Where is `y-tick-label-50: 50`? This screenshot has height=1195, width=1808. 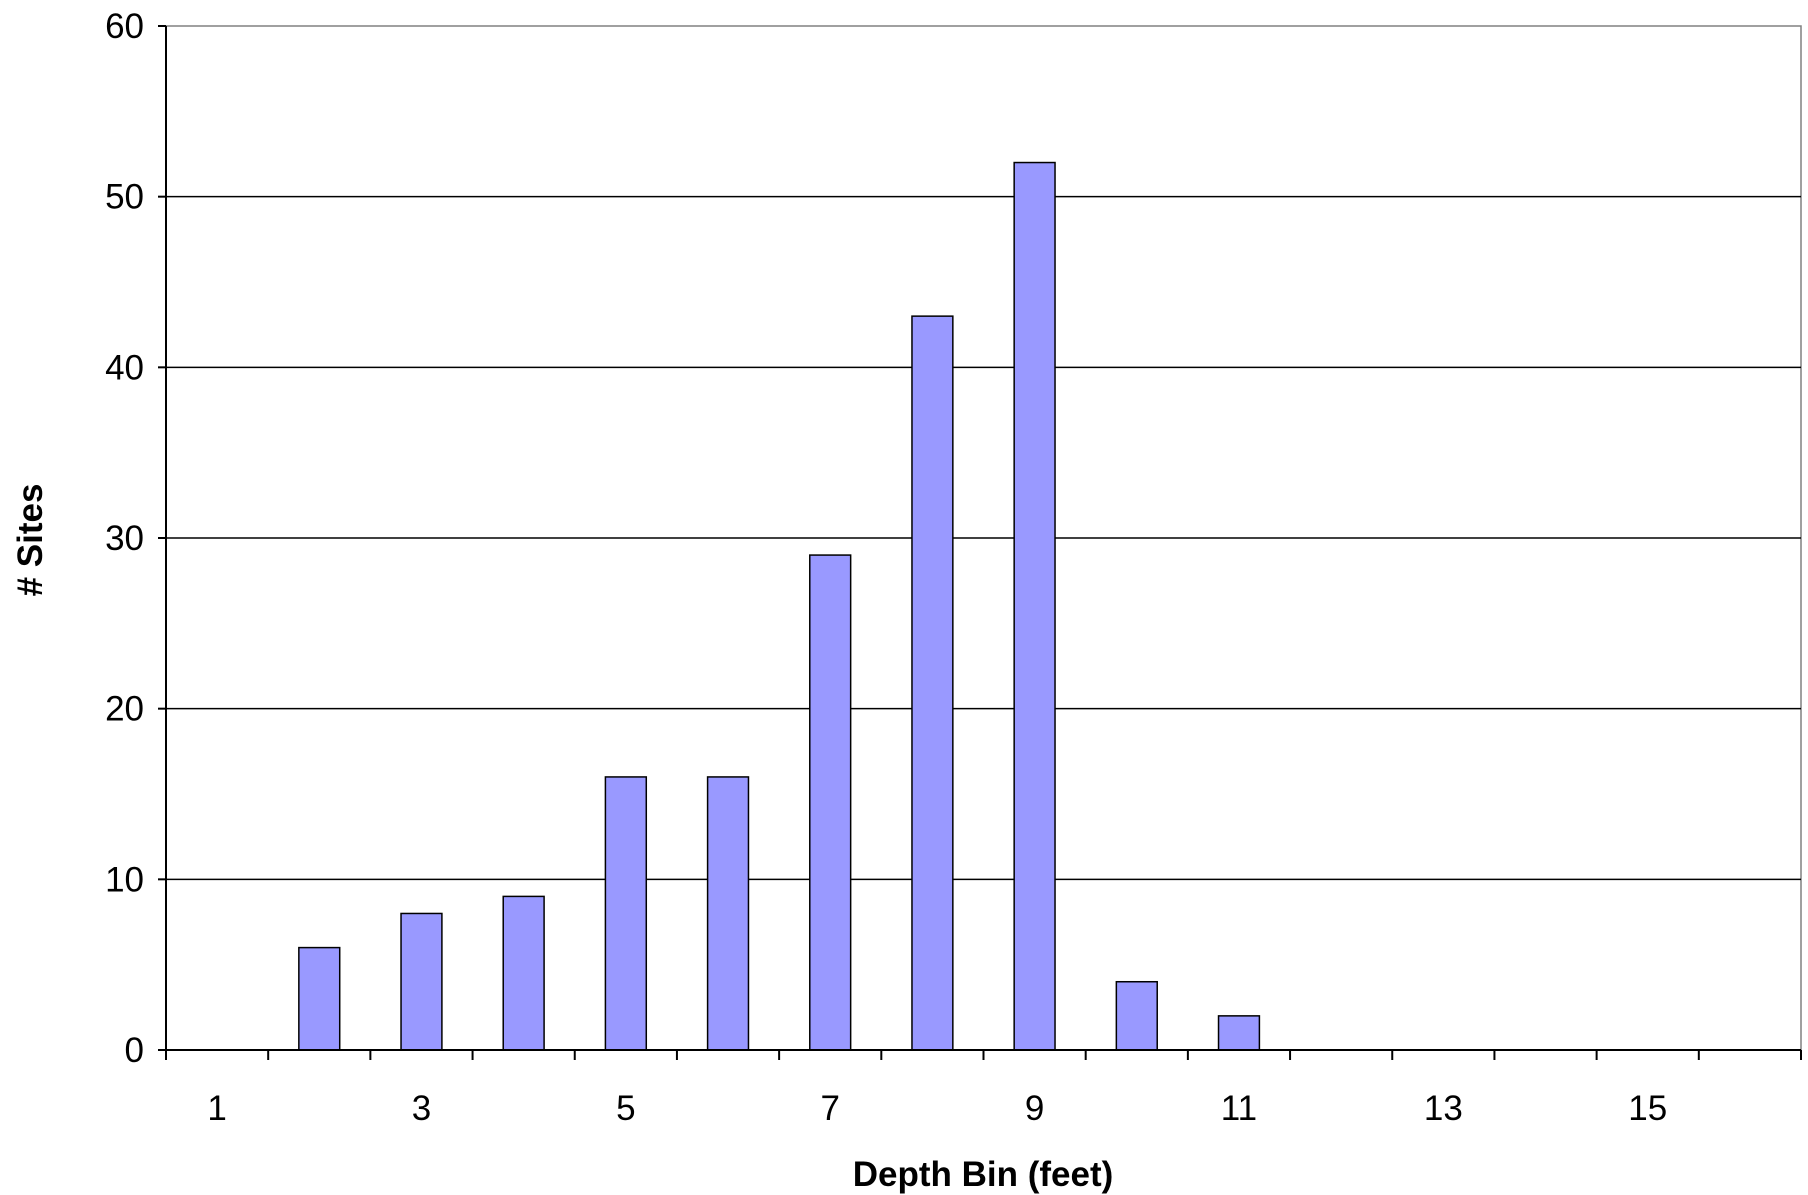
y-tick-label-50: 50 is located at coordinates (124, 197).